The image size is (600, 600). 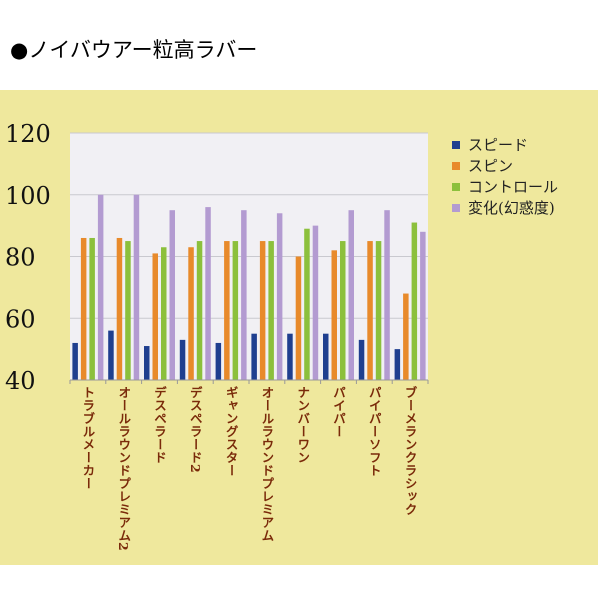 I want to click on legend-item: スピード, so click(x=505, y=144).